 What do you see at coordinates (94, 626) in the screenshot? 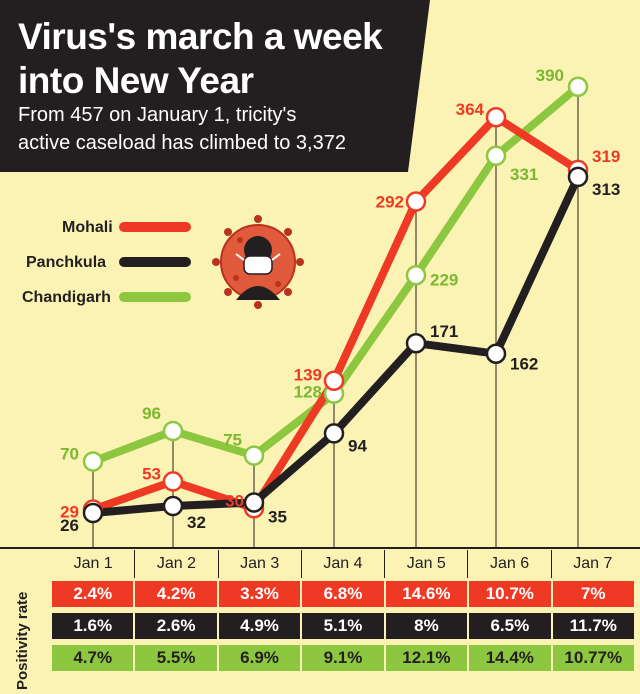
I see `rate-cell: 1.6%` at bounding box center [94, 626].